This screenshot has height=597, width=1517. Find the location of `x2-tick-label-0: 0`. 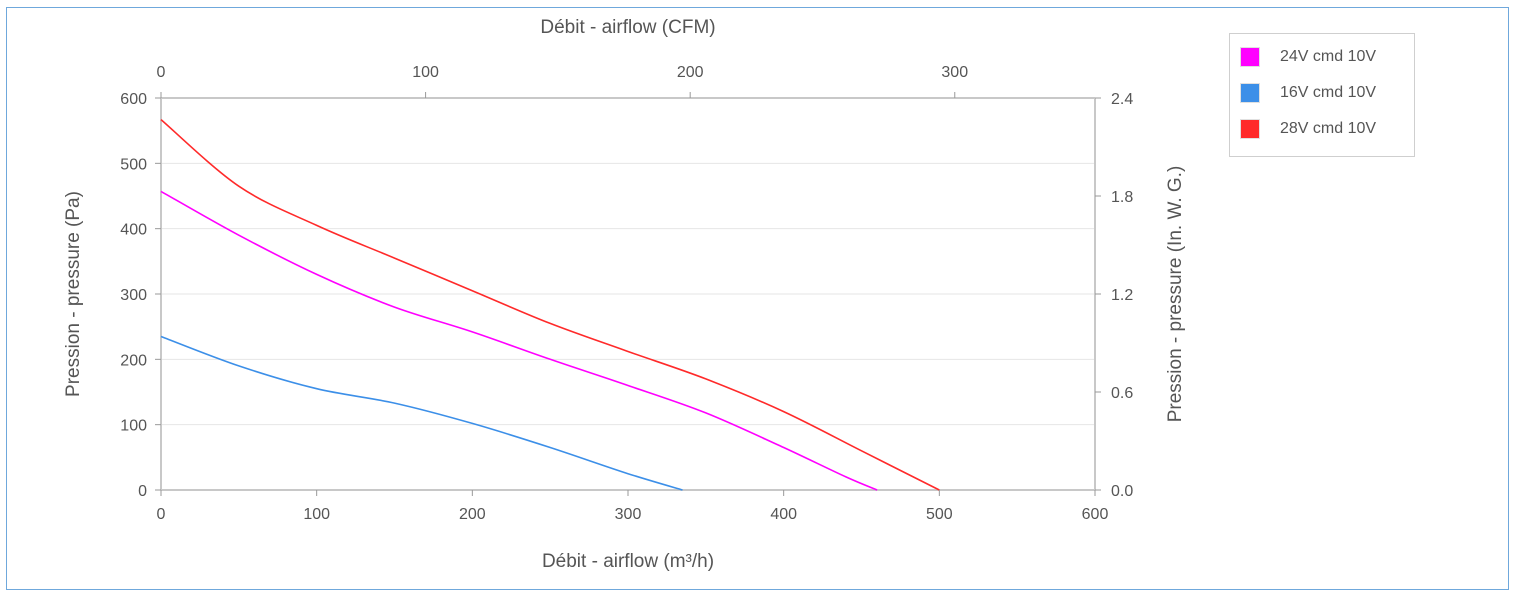

x2-tick-label-0: 0 is located at coordinates (161, 72).